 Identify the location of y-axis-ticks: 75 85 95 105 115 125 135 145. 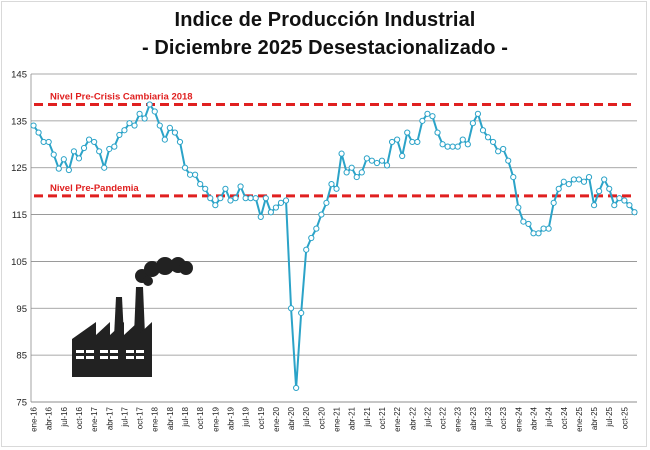
(19, 239).